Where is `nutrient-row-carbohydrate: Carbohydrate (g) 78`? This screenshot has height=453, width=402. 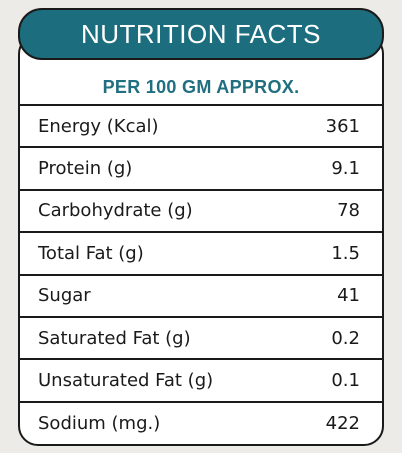 nutrient-row-carbohydrate: Carbohydrate (g) 78 is located at coordinates (201, 212).